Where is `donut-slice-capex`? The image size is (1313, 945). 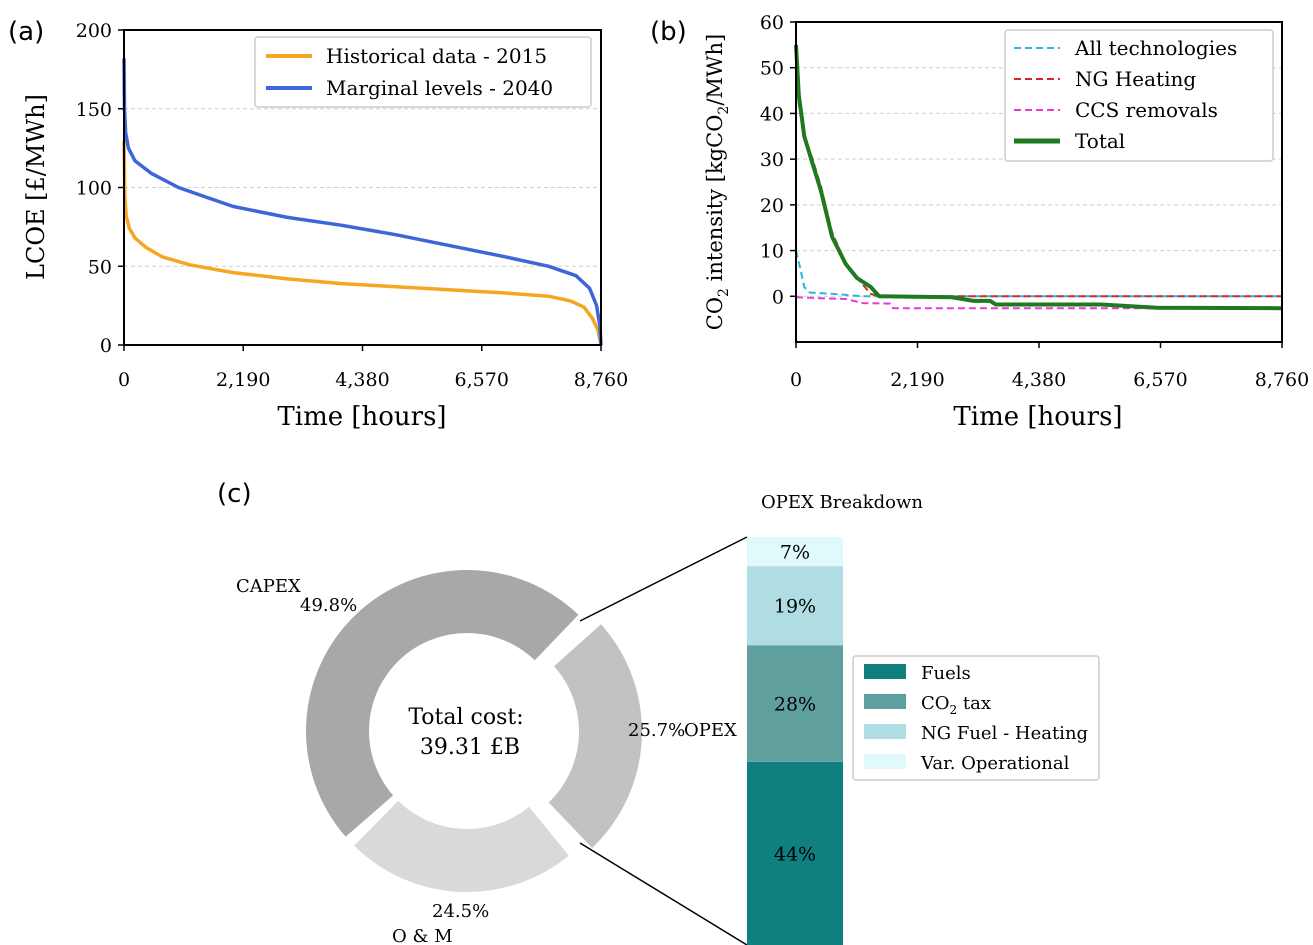
donut-slice-capex is located at coordinates (442, 703).